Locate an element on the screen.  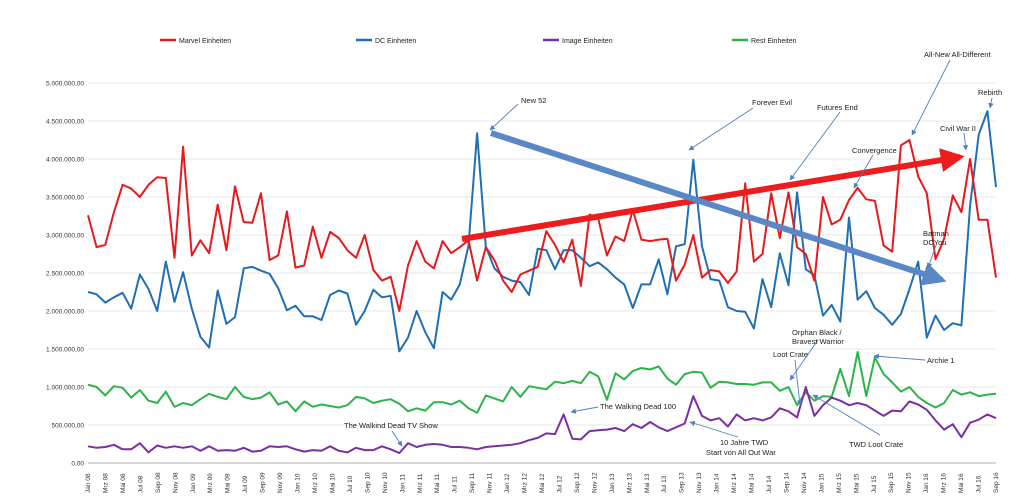
annotation-loot-crate: Loot Crate is located at coordinates (790, 354).